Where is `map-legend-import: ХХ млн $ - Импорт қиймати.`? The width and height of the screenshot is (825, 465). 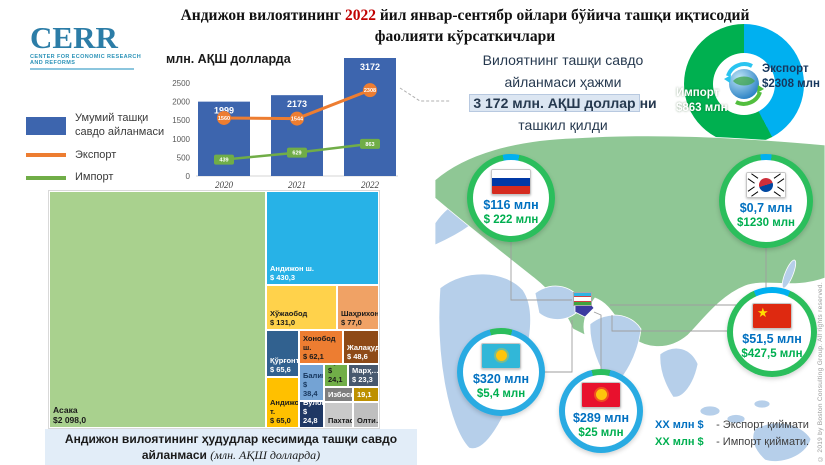 map-legend-import: ХХ млн $ - Импорт қиймати. is located at coordinates (732, 442).